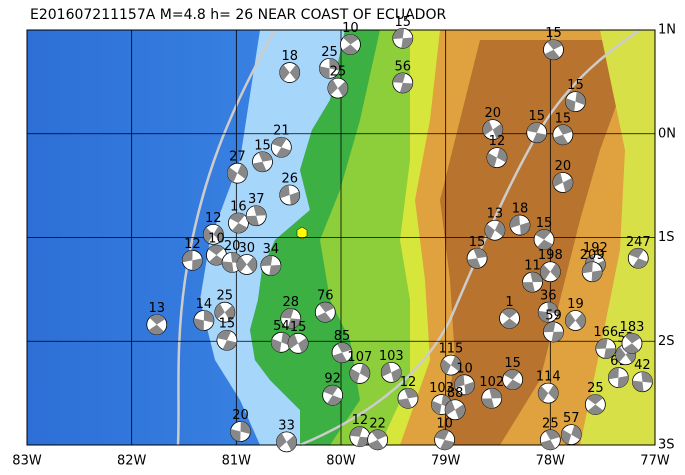 This screenshot has height=475, width=685. Describe the element at coordinates (509, 302) in the screenshot. I see `depth-label: 1` at that location.